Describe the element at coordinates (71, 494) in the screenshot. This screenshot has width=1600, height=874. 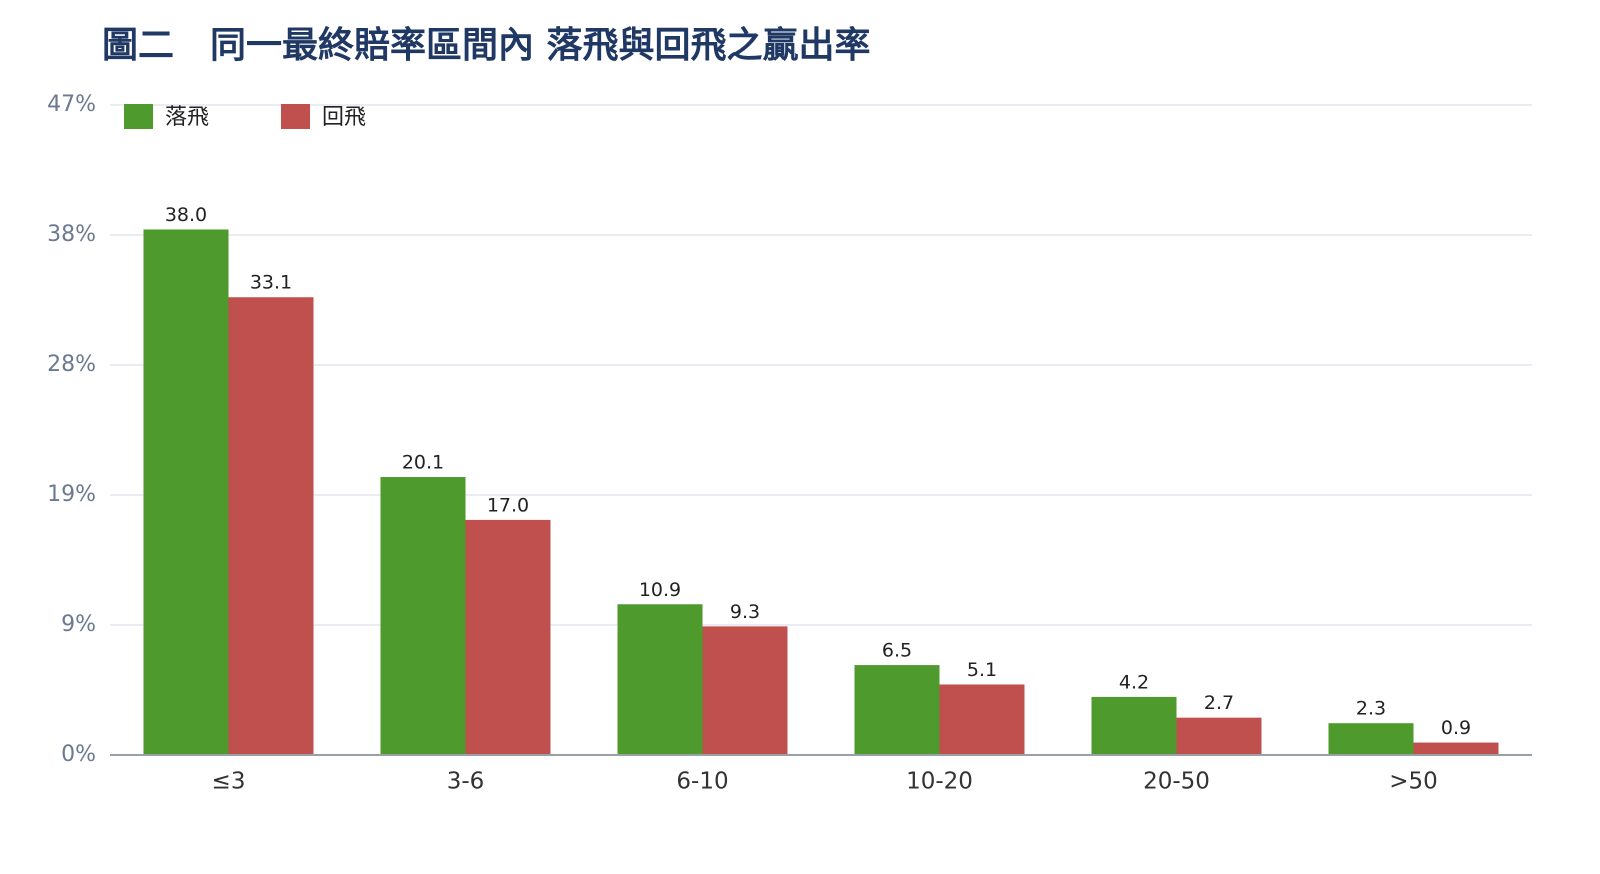
I see `y-tick-label: 19%` at that location.